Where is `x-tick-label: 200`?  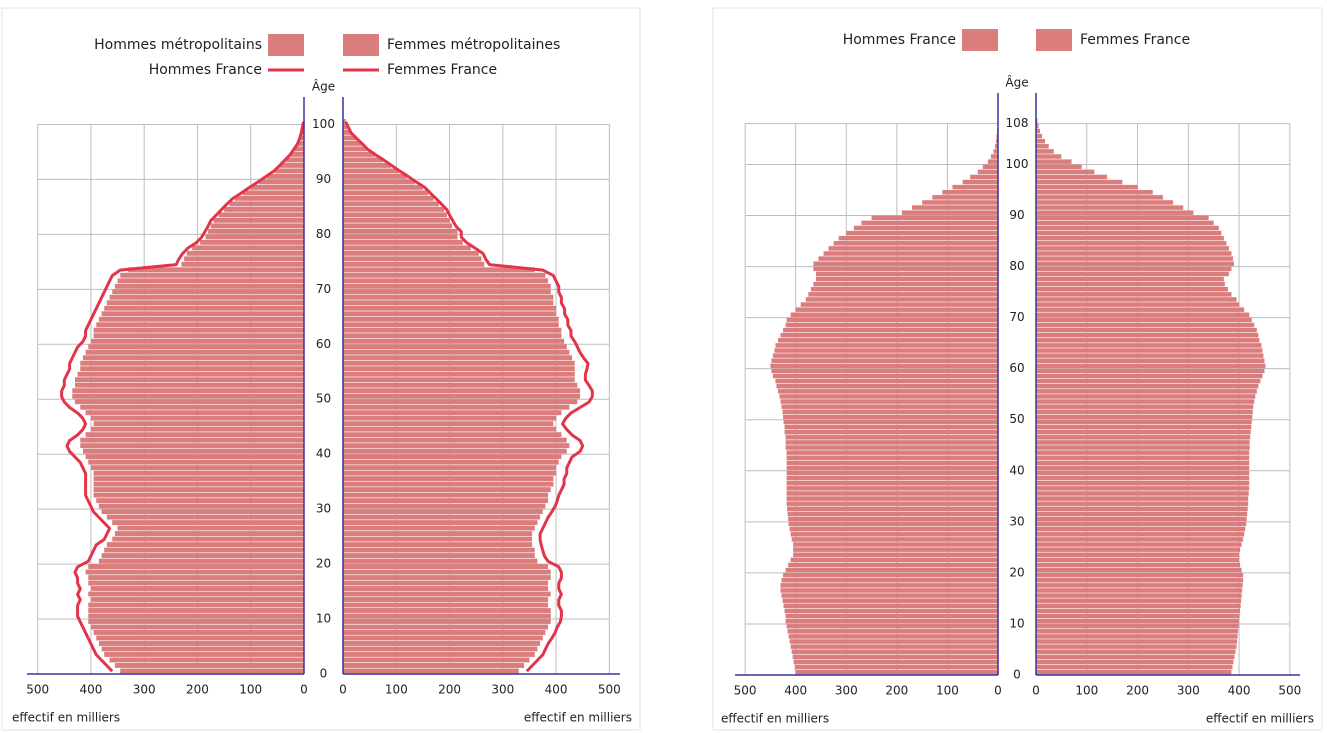
x-tick-label: 200 is located at coordinates (449, 690).